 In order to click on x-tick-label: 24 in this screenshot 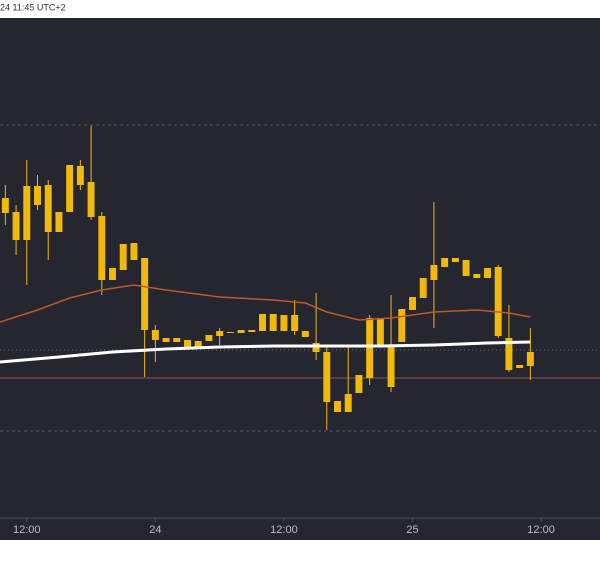, I will do `click(155, 530)`.